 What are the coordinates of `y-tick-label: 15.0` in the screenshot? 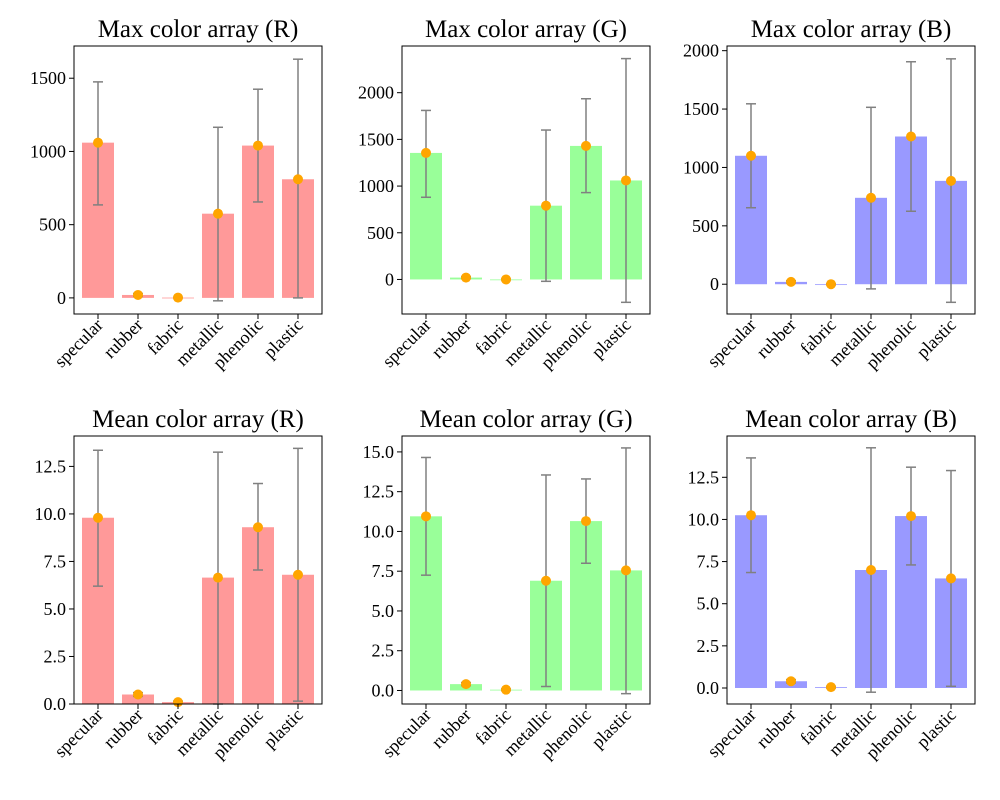 It's located at (379, 452).